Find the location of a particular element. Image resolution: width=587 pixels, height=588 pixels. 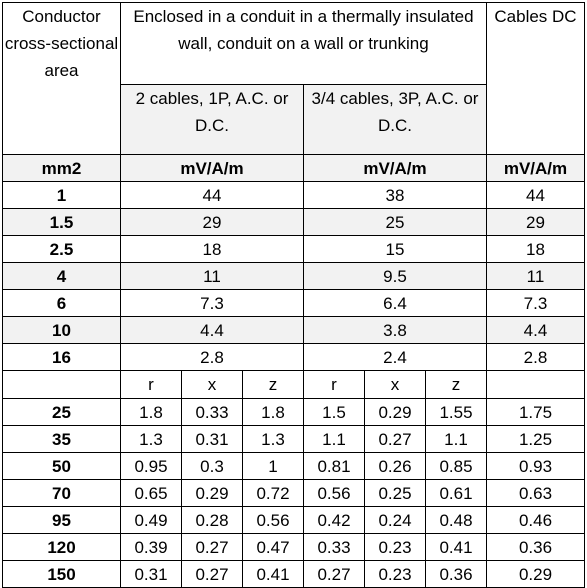

table-row: 120 0.39 0.27 0.47 0.33 0.23 0.41 0.36 is located at coordinates (293, 547).